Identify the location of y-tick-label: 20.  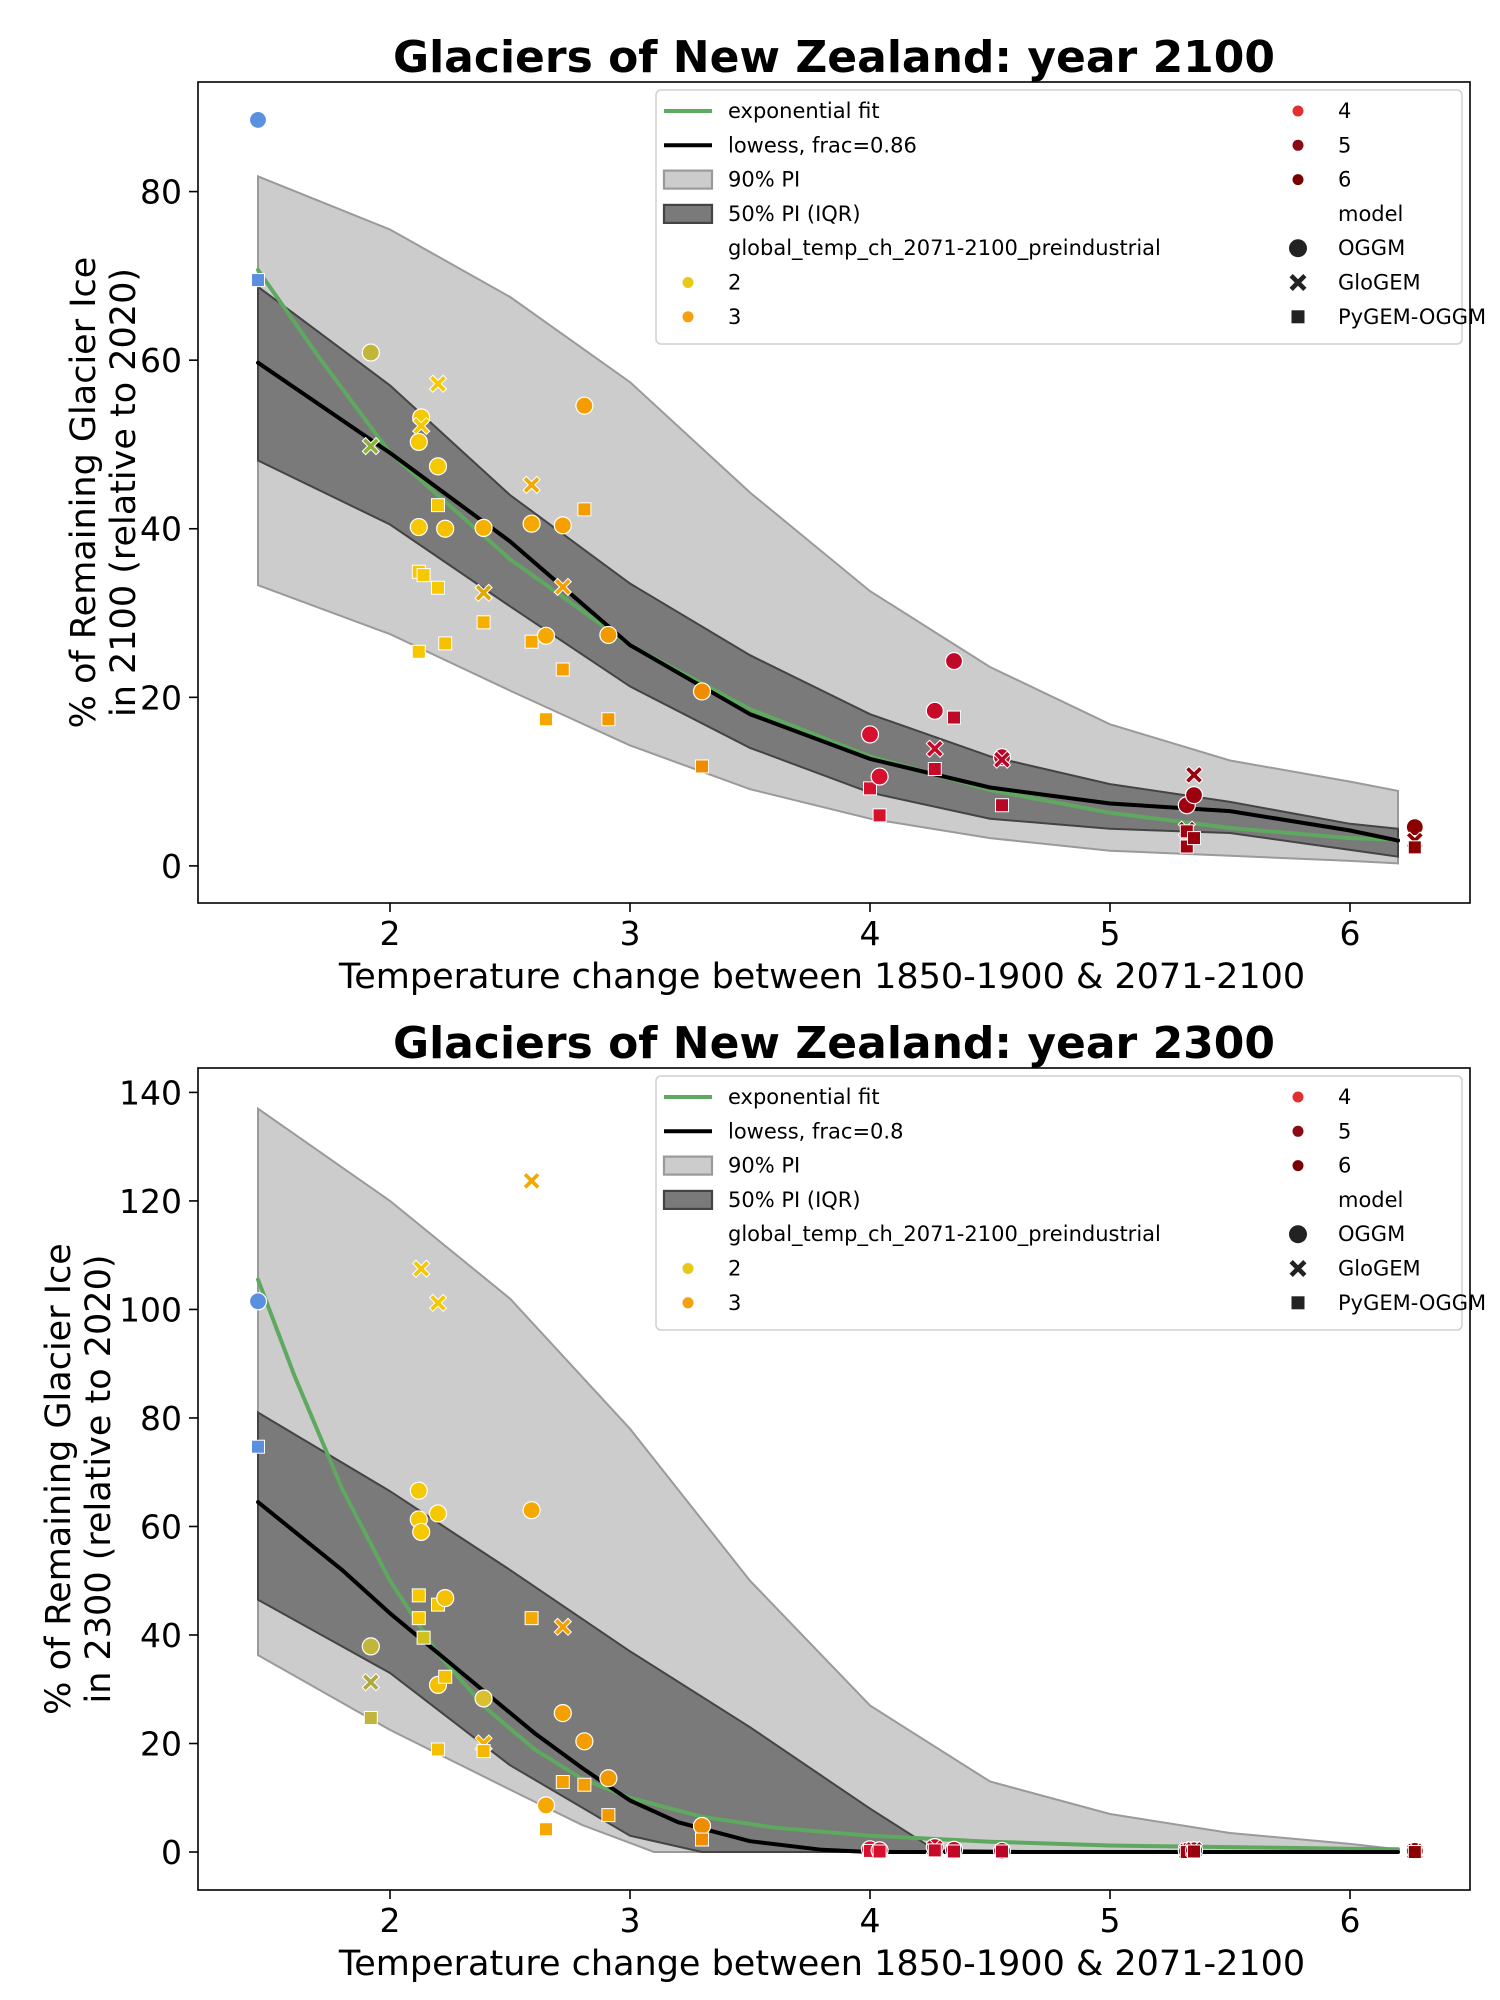
(161, 697).